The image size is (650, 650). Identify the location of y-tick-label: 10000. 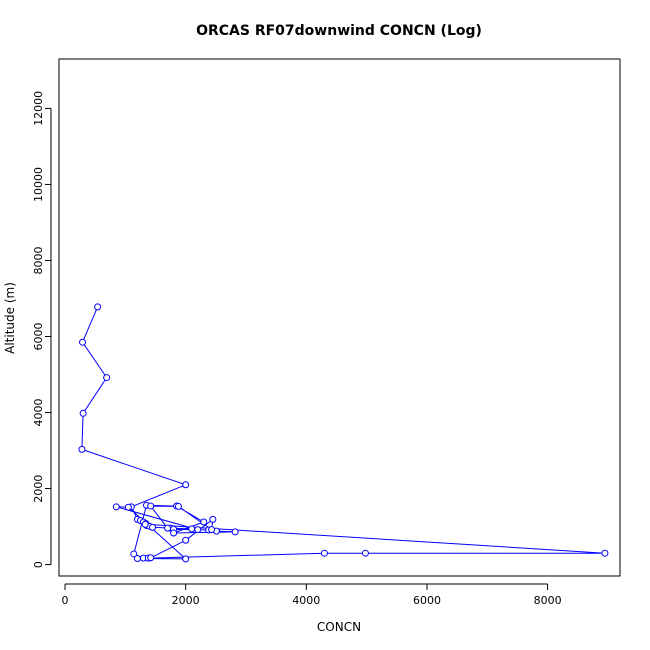
(38, 184).